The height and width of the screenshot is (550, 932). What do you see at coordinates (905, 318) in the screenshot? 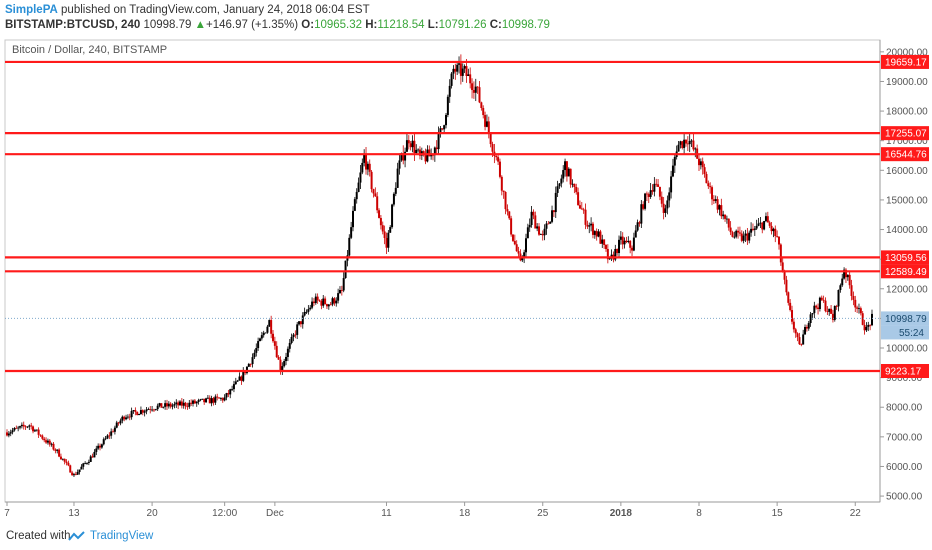
I see `current-price-tag` at bounding box center [905, 318].